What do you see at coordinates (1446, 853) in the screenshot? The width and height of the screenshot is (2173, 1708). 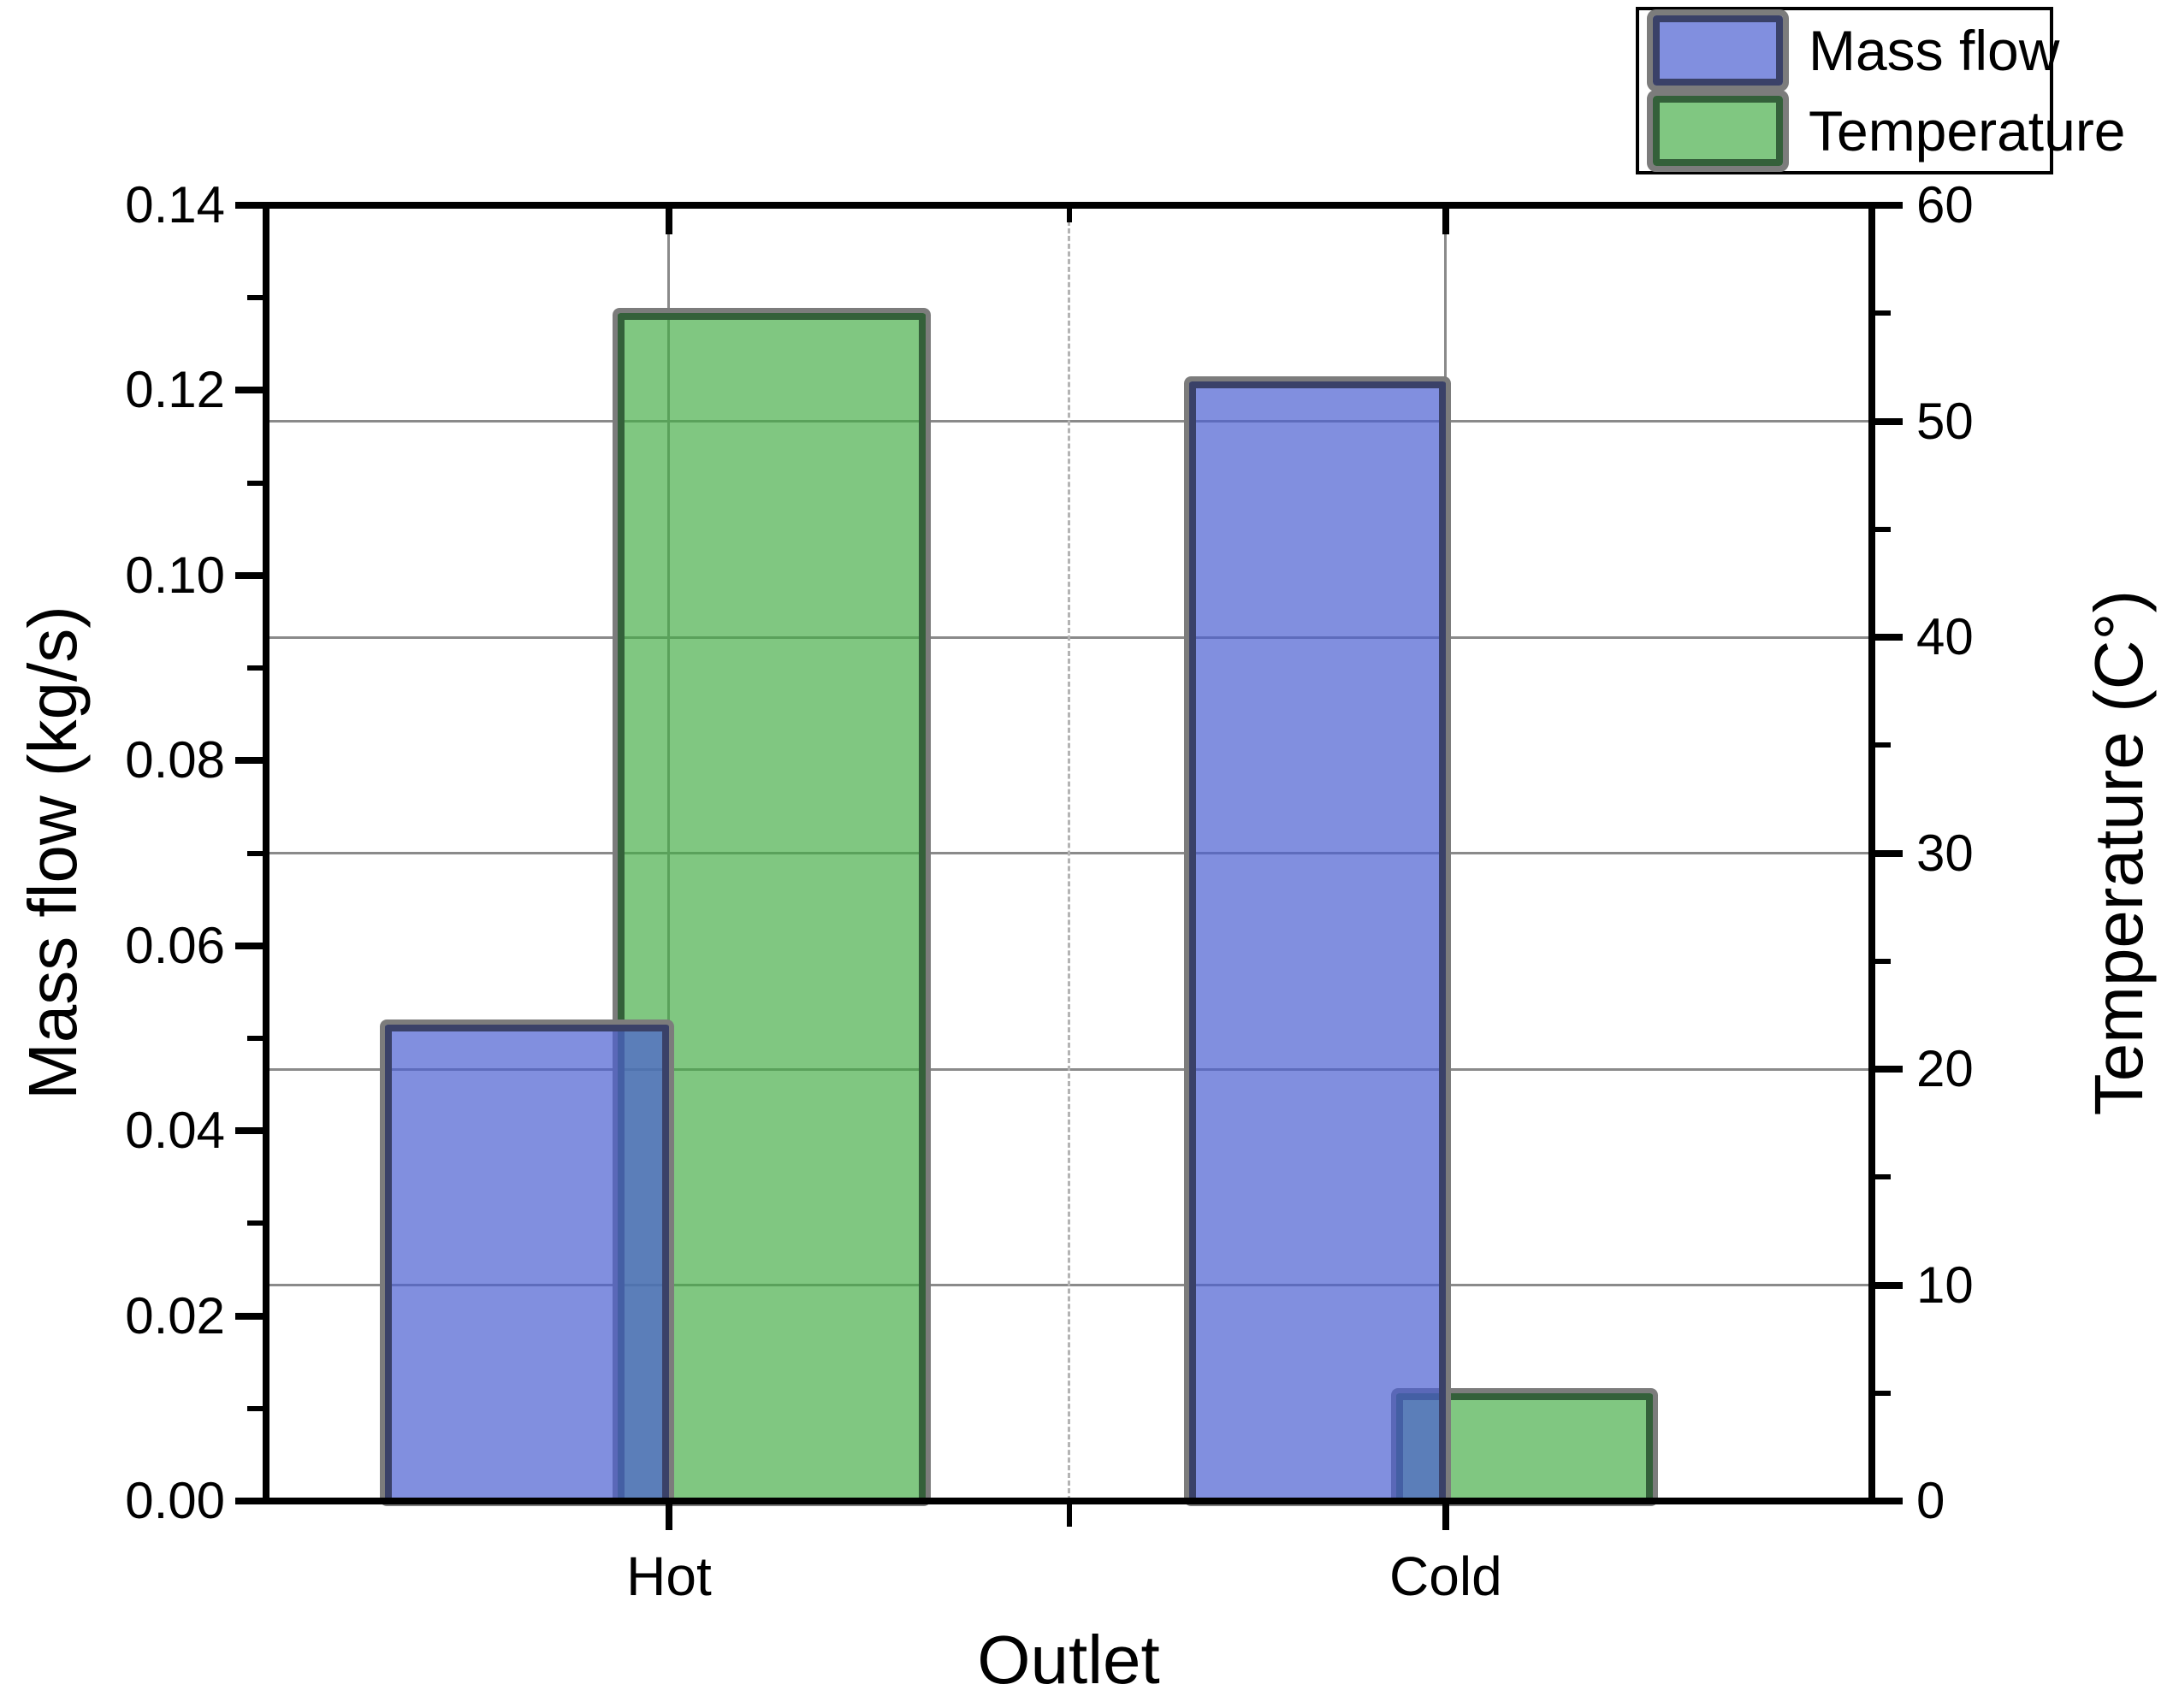 I see `vertical-gridline-cold` at bounding box center [1446, 853].